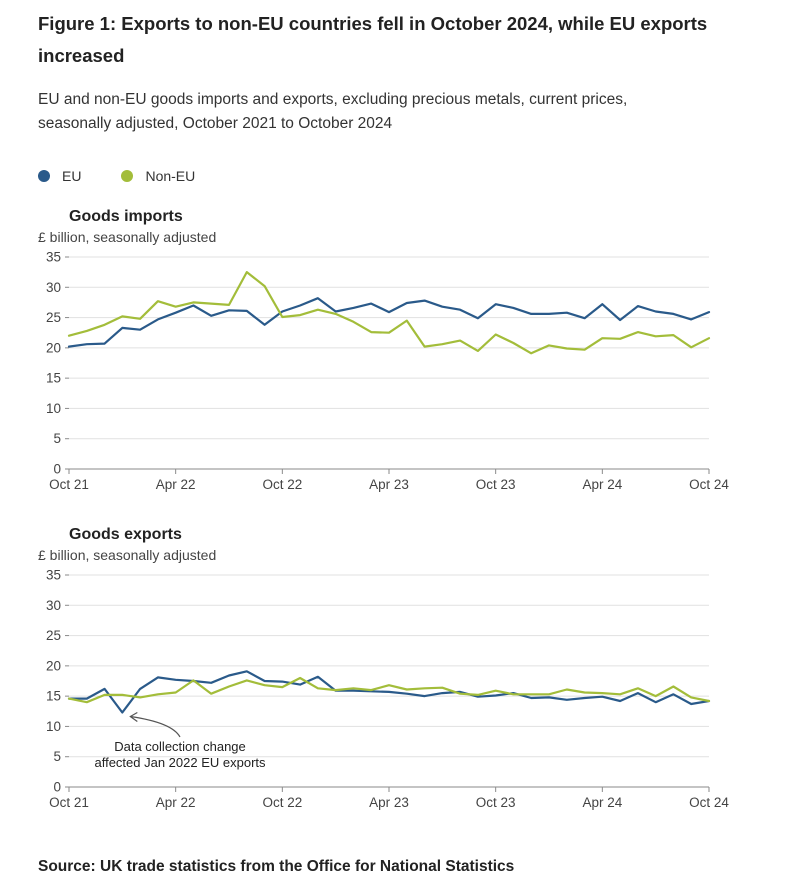  I want to click on exports-x-tick-label: Apr 24, so click(602, 802).